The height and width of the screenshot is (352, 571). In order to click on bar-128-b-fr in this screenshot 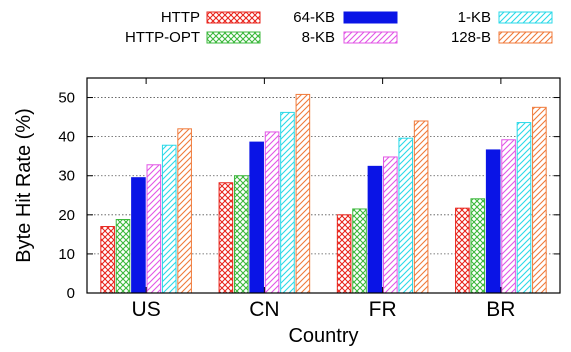, I will do `click(421, 207)`.